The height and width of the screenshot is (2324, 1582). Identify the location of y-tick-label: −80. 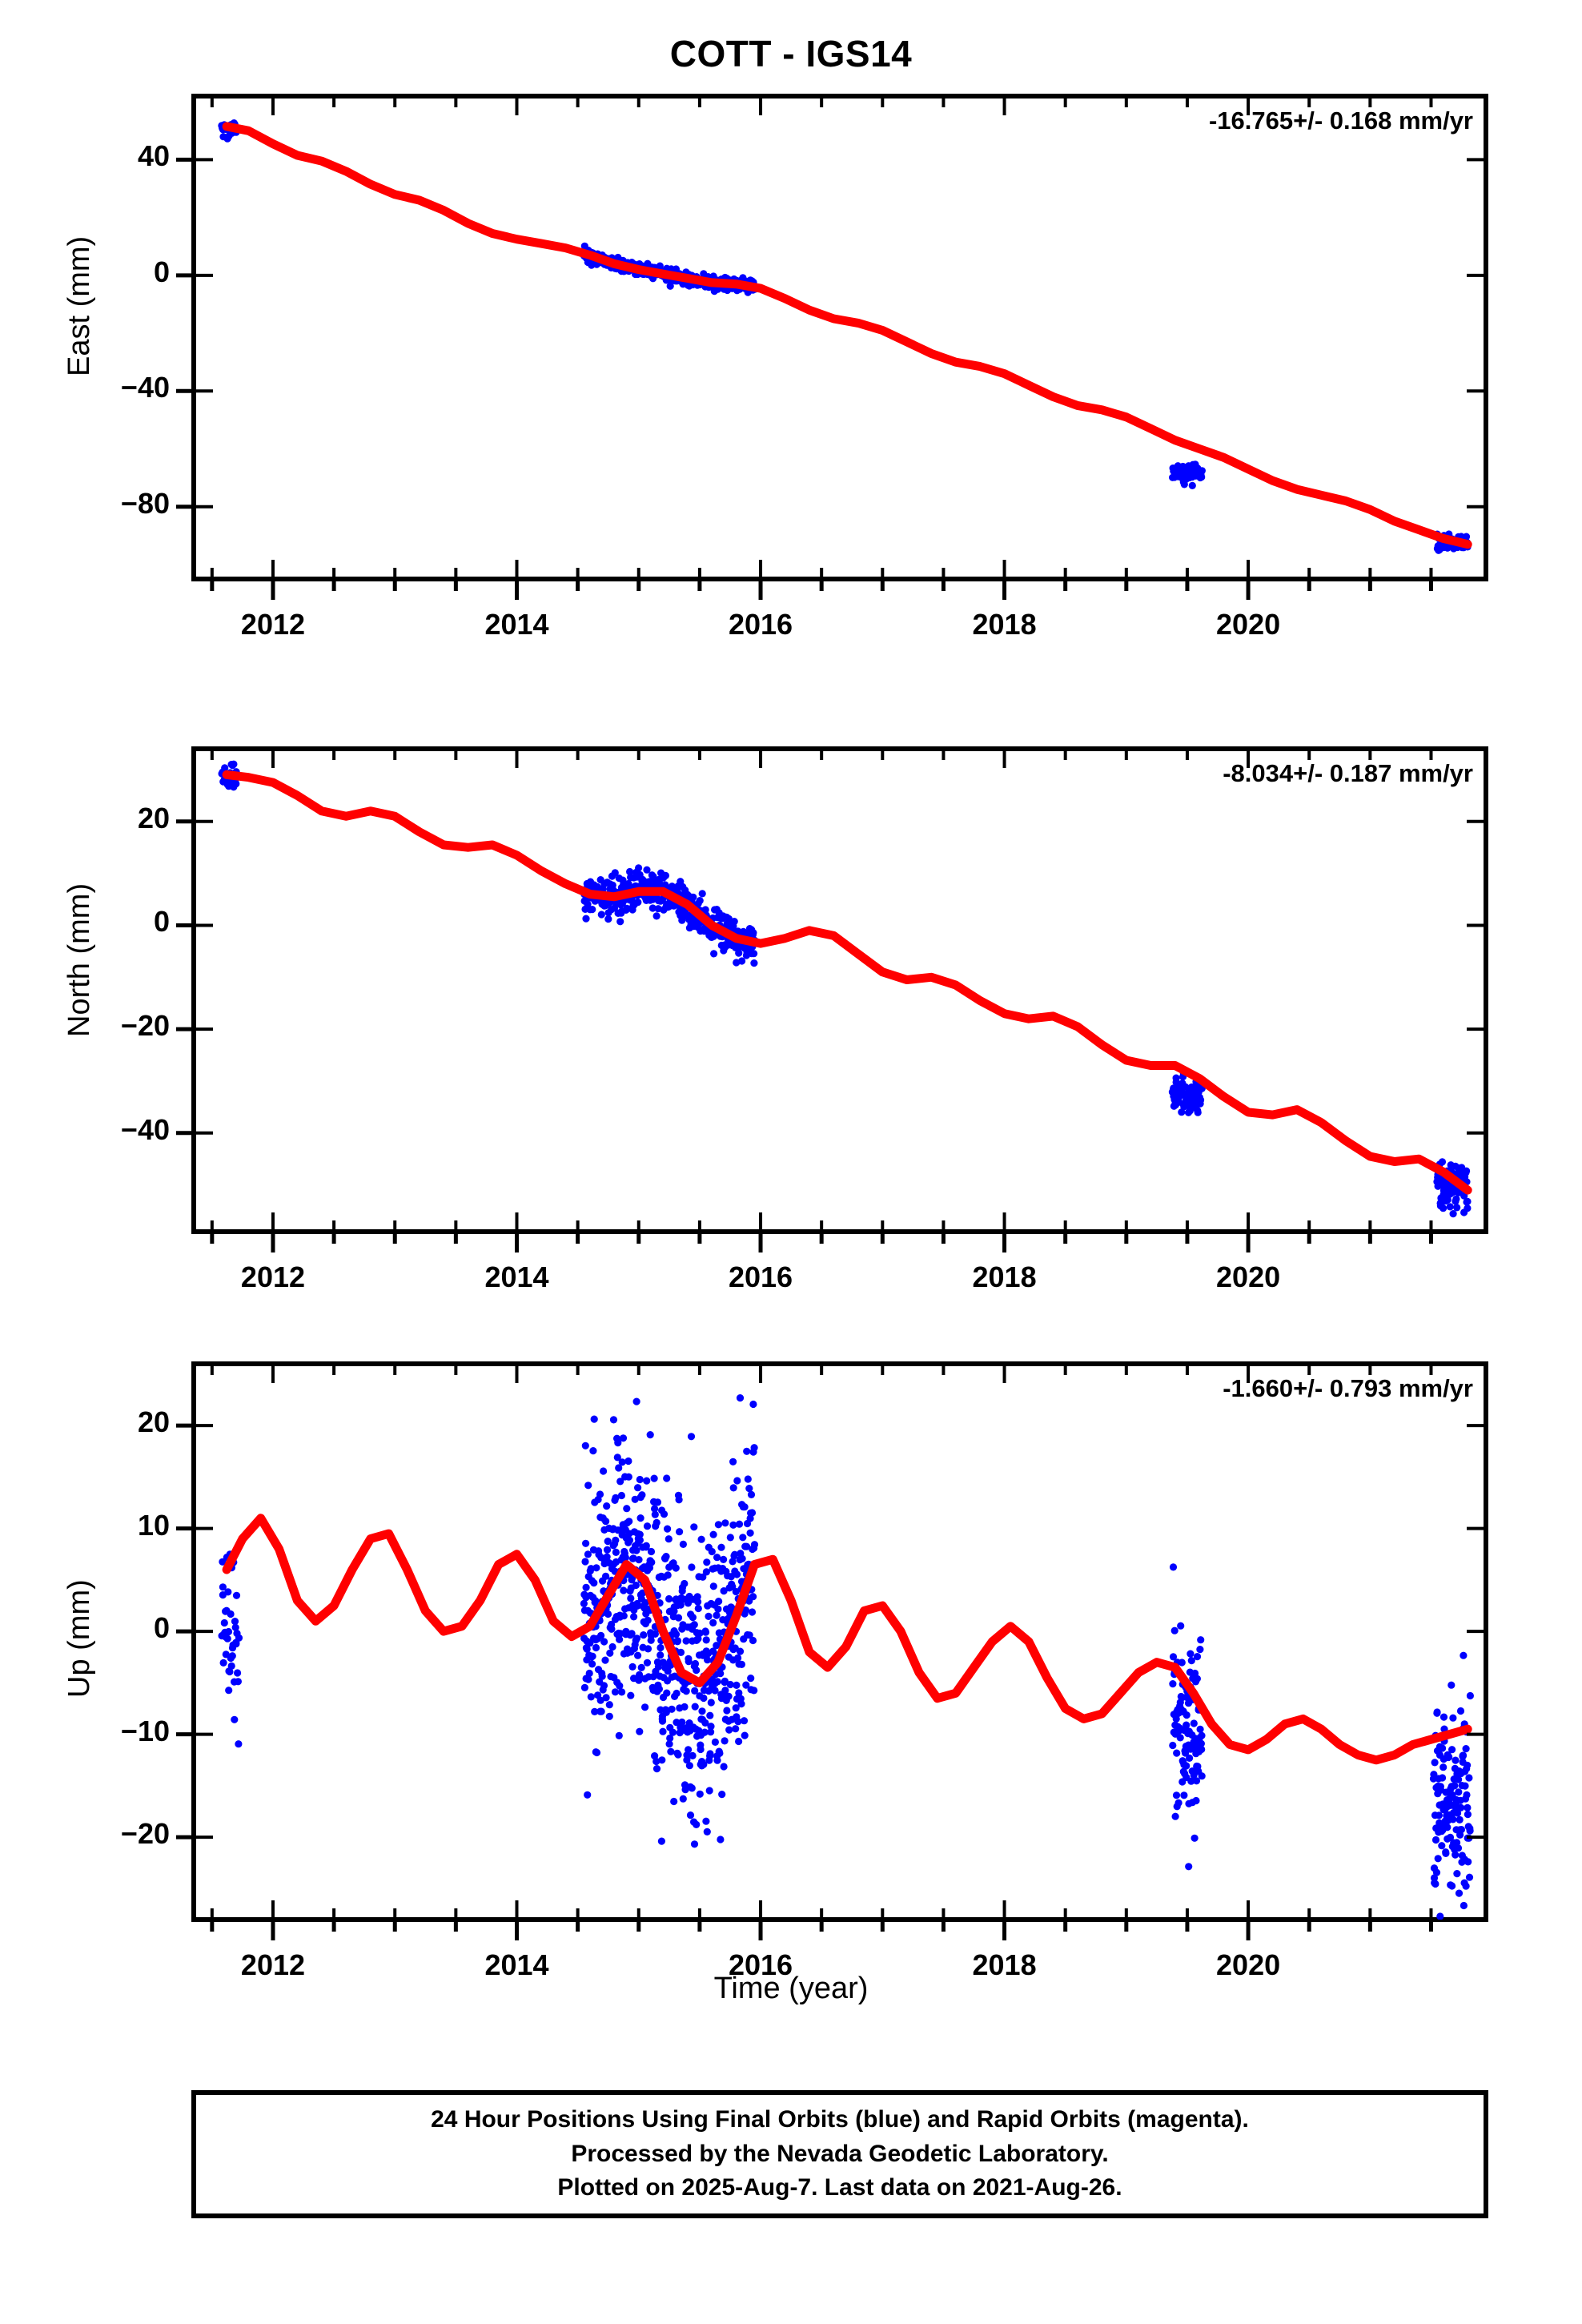
(145, 503).